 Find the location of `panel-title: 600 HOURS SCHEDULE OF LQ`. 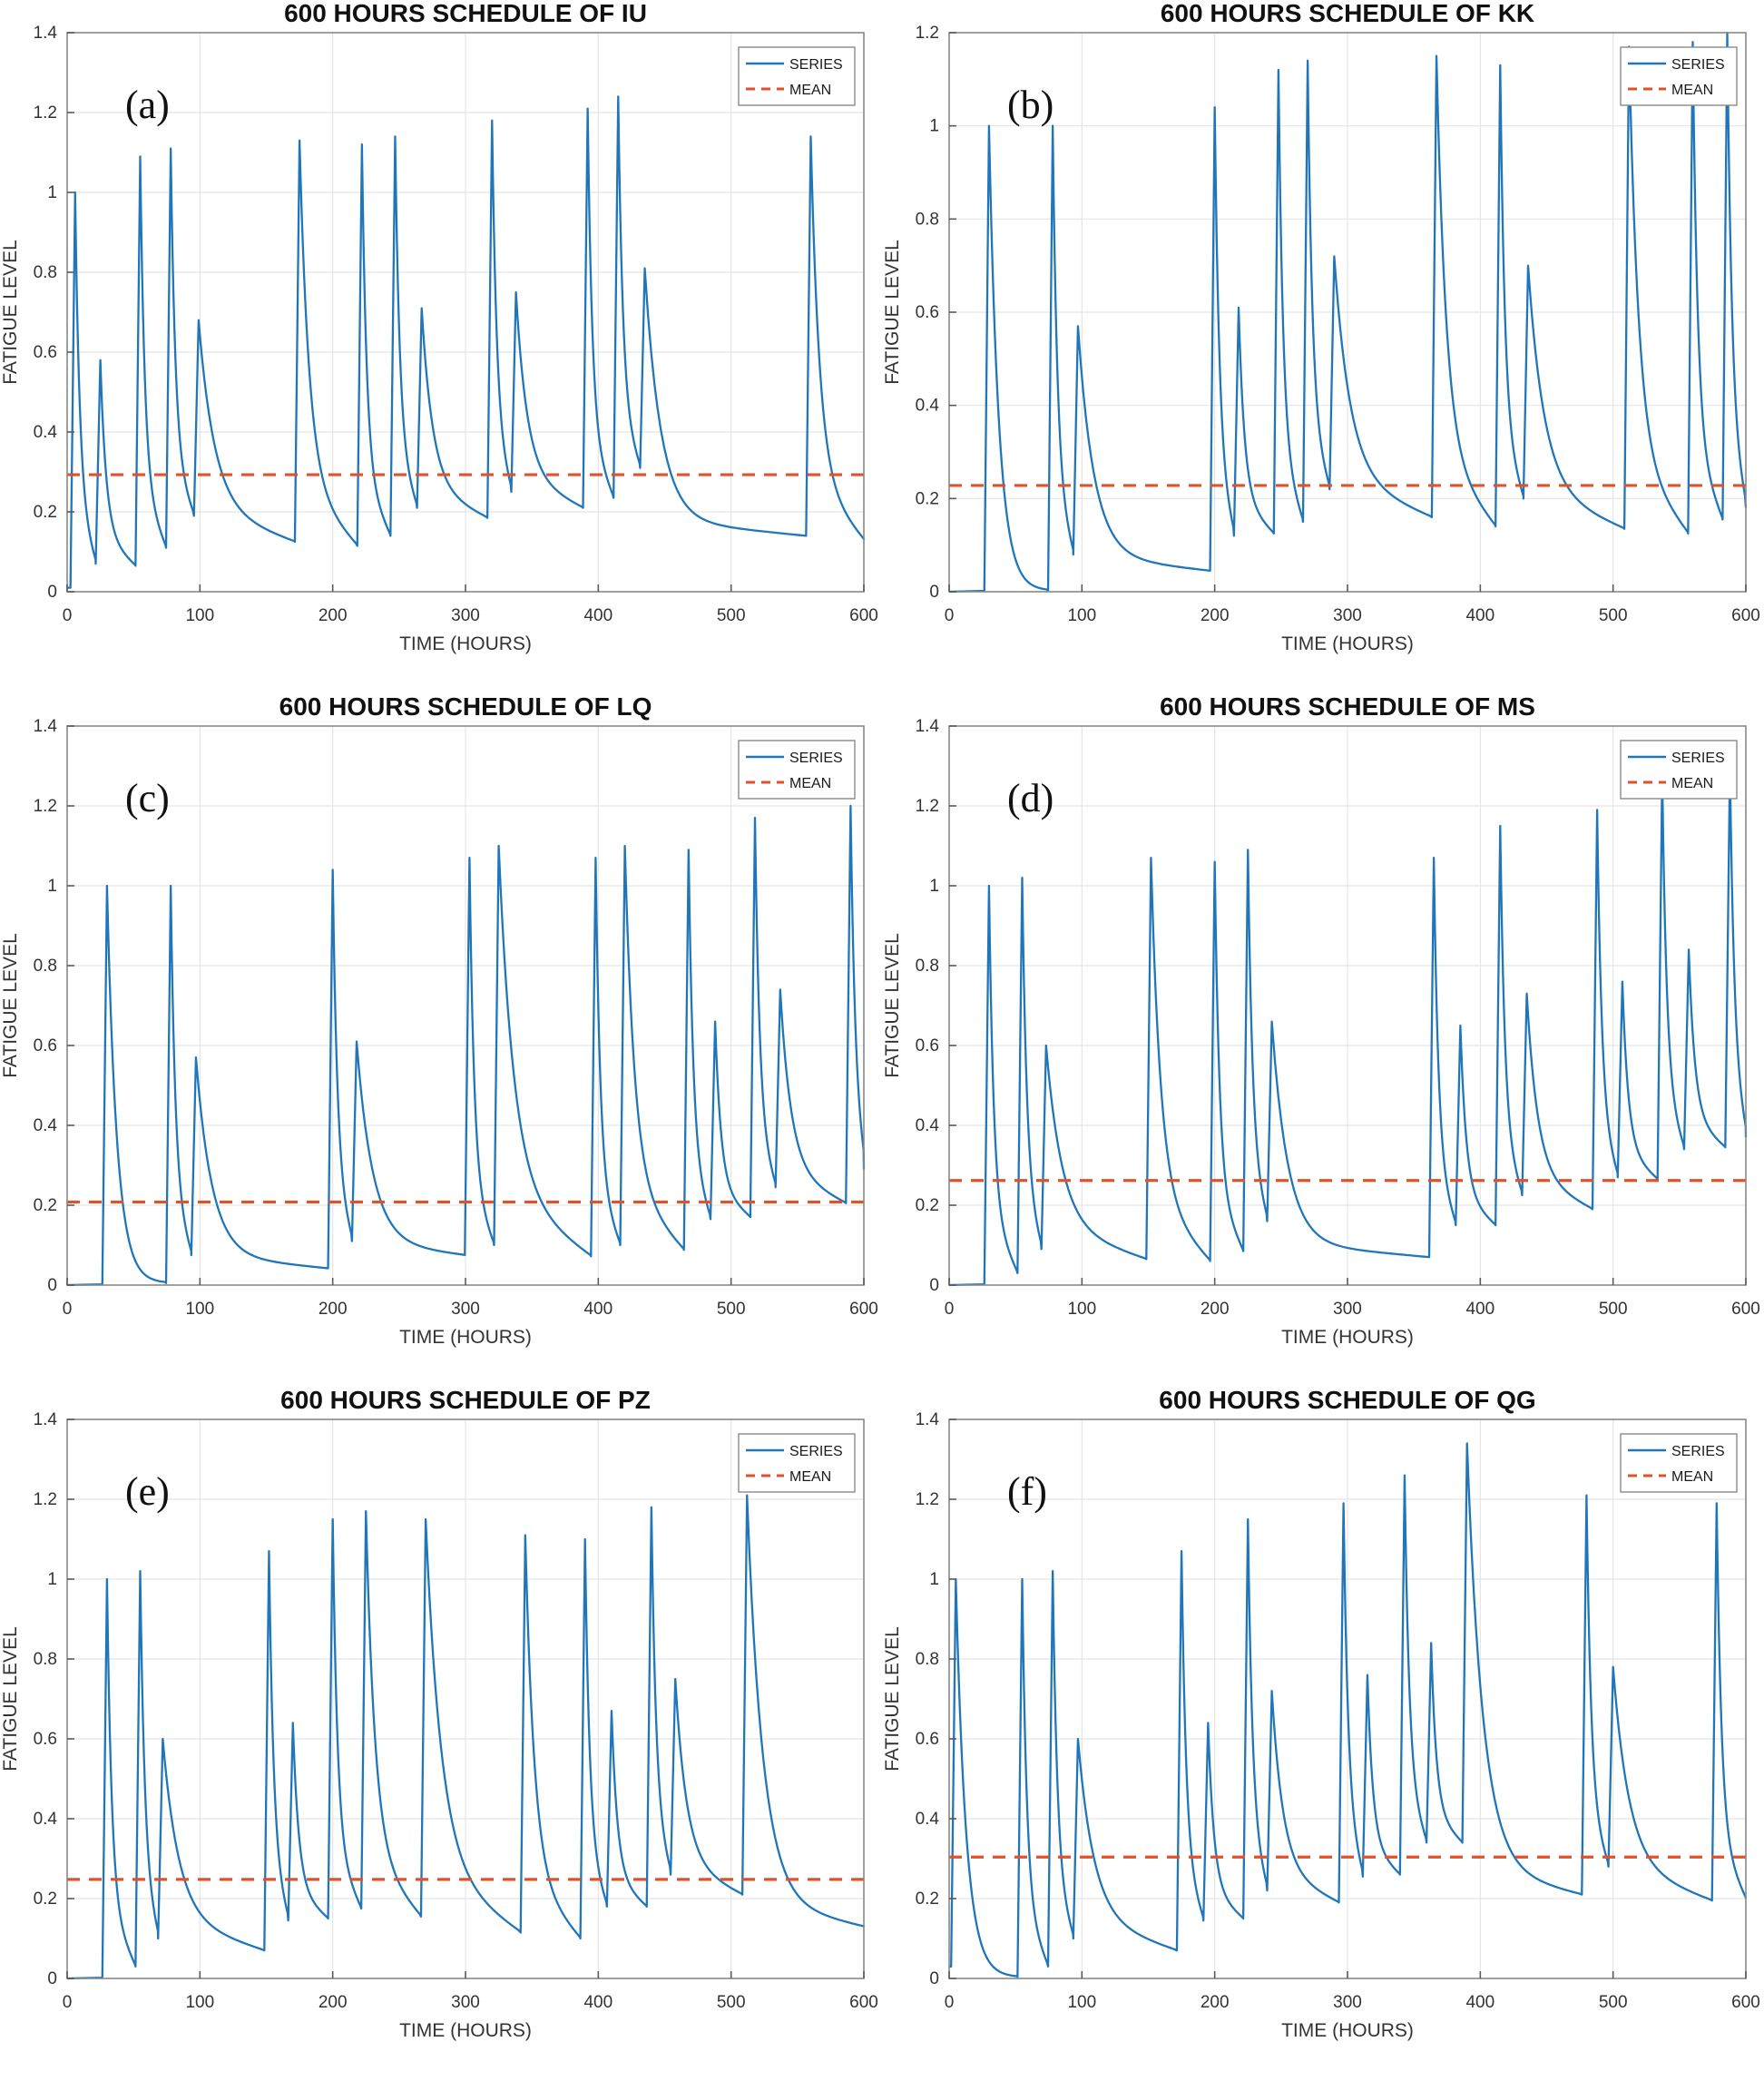

panel-title: 600 HOURS SCHEDULE OF LQ is located at coordinates (465, 707).